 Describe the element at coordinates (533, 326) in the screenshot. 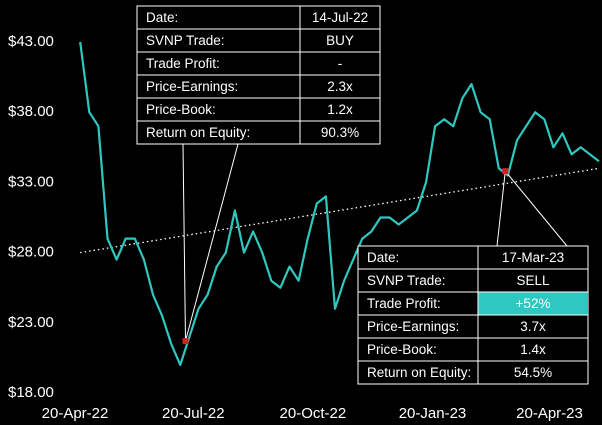

I see `row-value: 3.7x` at that location.